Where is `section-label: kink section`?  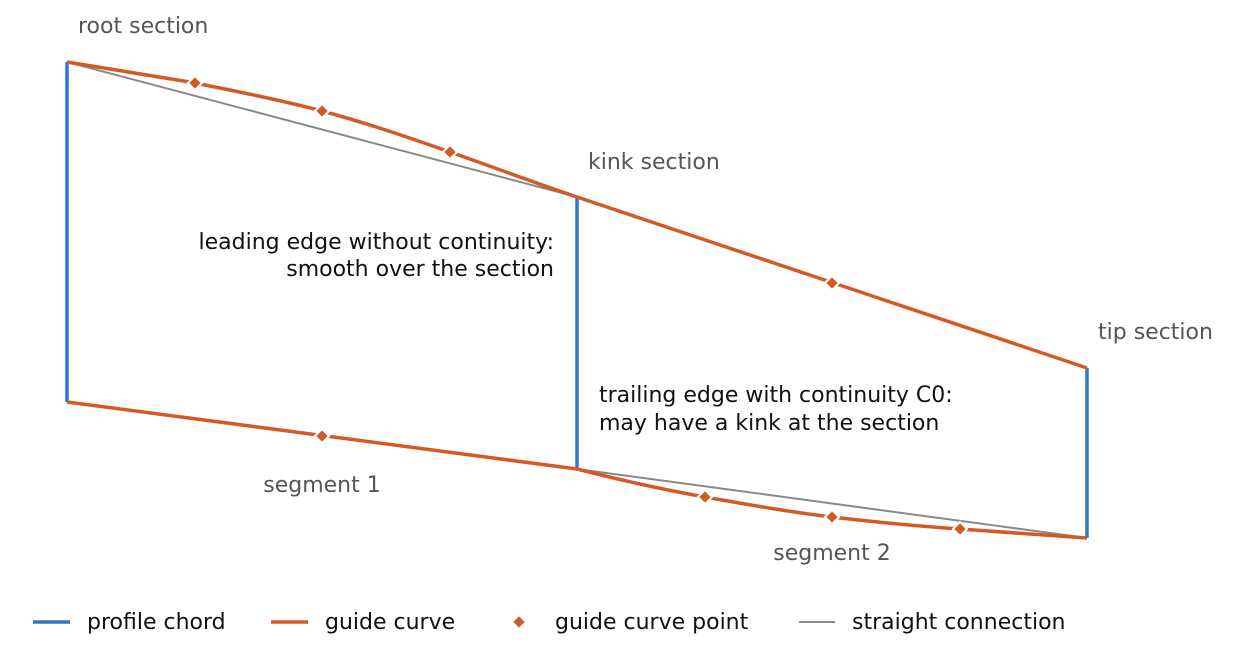 section-label: kink section is located at coordinates (654, 162).